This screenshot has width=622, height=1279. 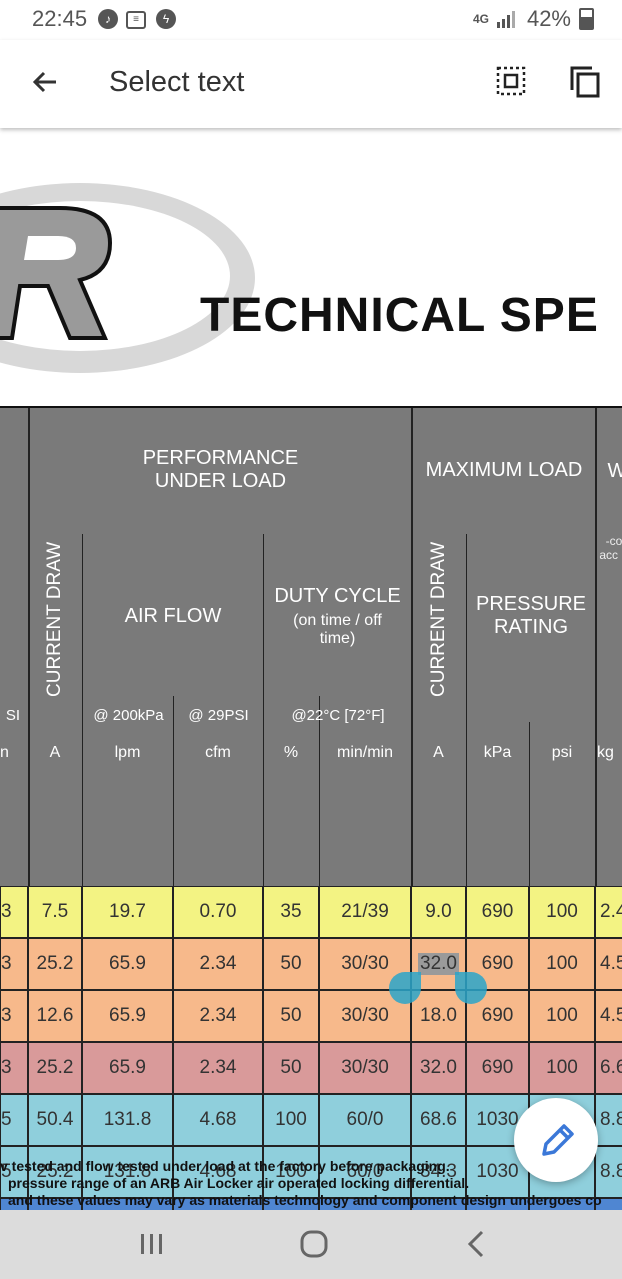 What do you see at coordinates (608, 1204) in the screenshot?
I see `table-cell: 15` at bounding box center [608, 1204].